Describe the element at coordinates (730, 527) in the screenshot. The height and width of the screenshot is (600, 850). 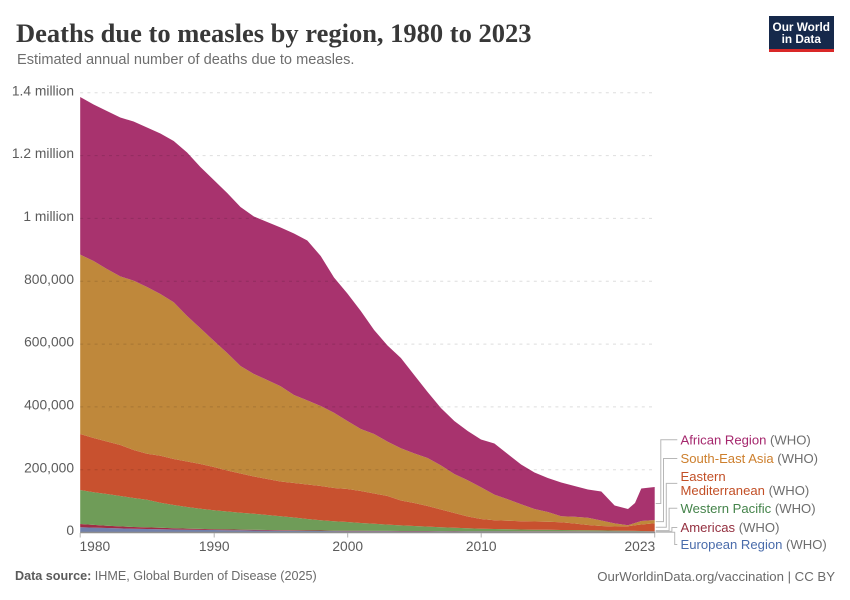
I see `svg-text: Americas (WHO)` at that location.